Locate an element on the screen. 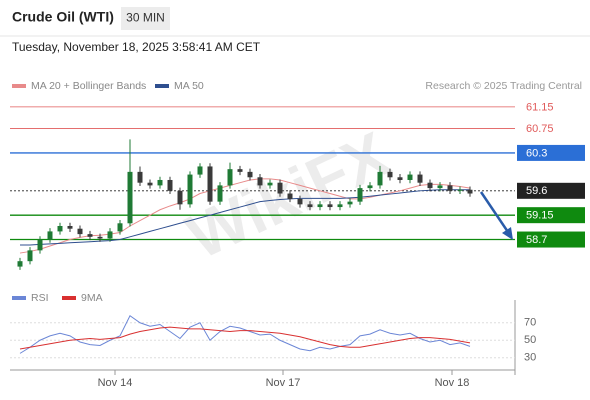  credit: Research © 2025 Trading Central is located at coordinates (503, 86).